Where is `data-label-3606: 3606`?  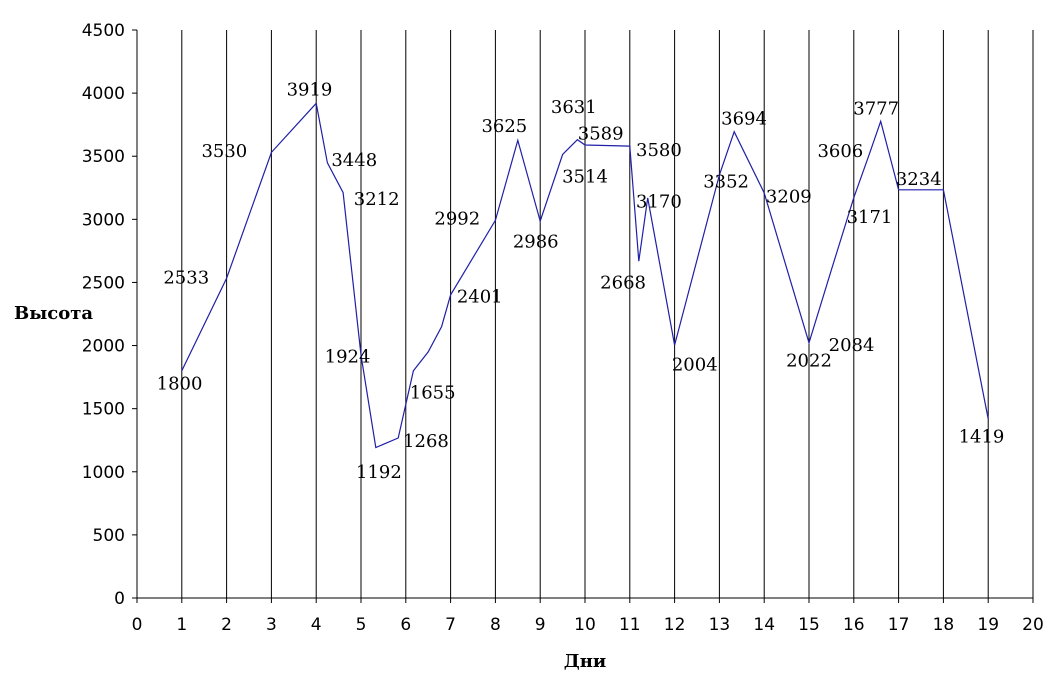
data-label-3606: 3606 is located at coordinates (840, 151).